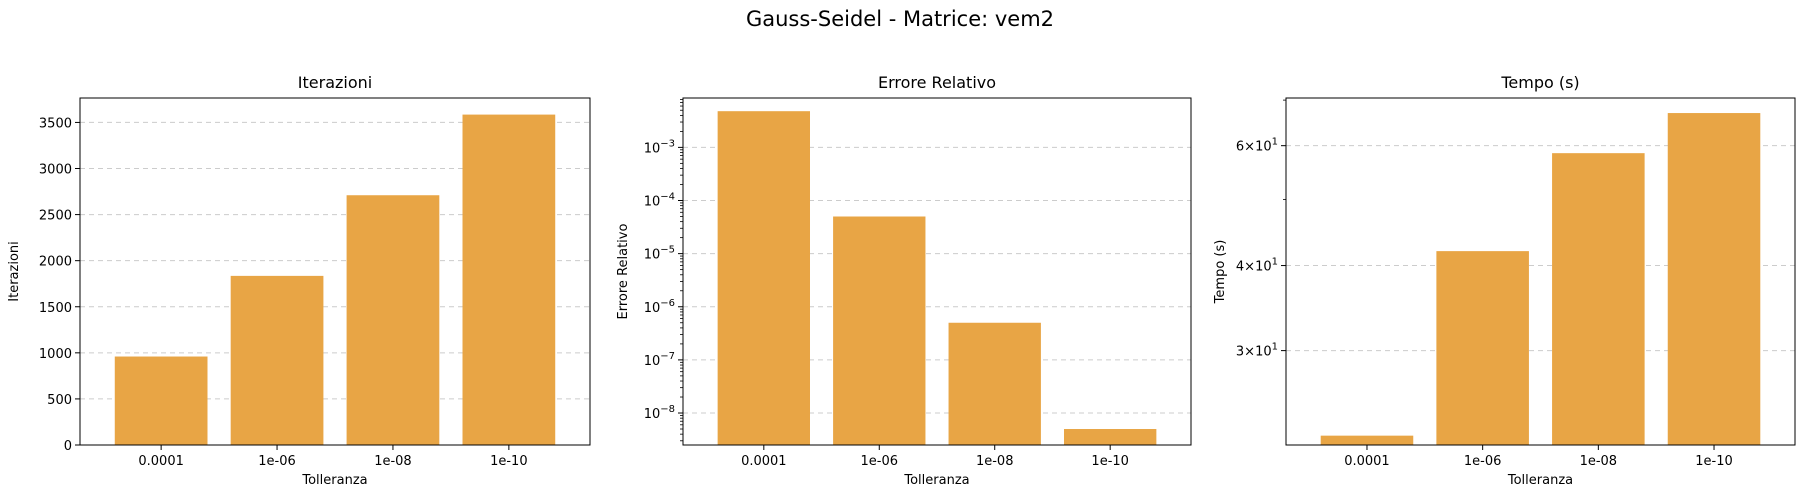  What do you see at coordinates (14, 271) in the screenshot?
I see `y-axis-label: Iterazioni` at bounding box center [14, 271].